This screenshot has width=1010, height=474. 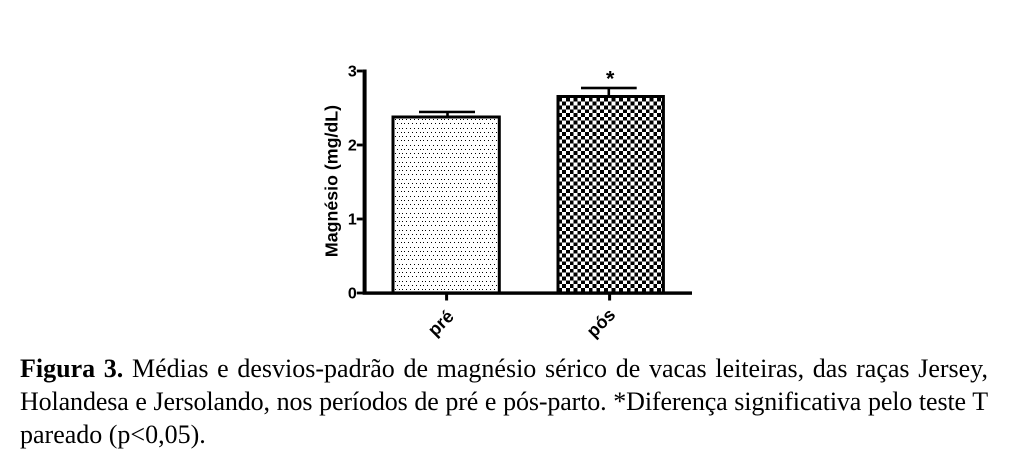 What do you see at coordinates (352, 294) in the screenshot?
I see `svg-text: 0` at bounding box center [352, 294].